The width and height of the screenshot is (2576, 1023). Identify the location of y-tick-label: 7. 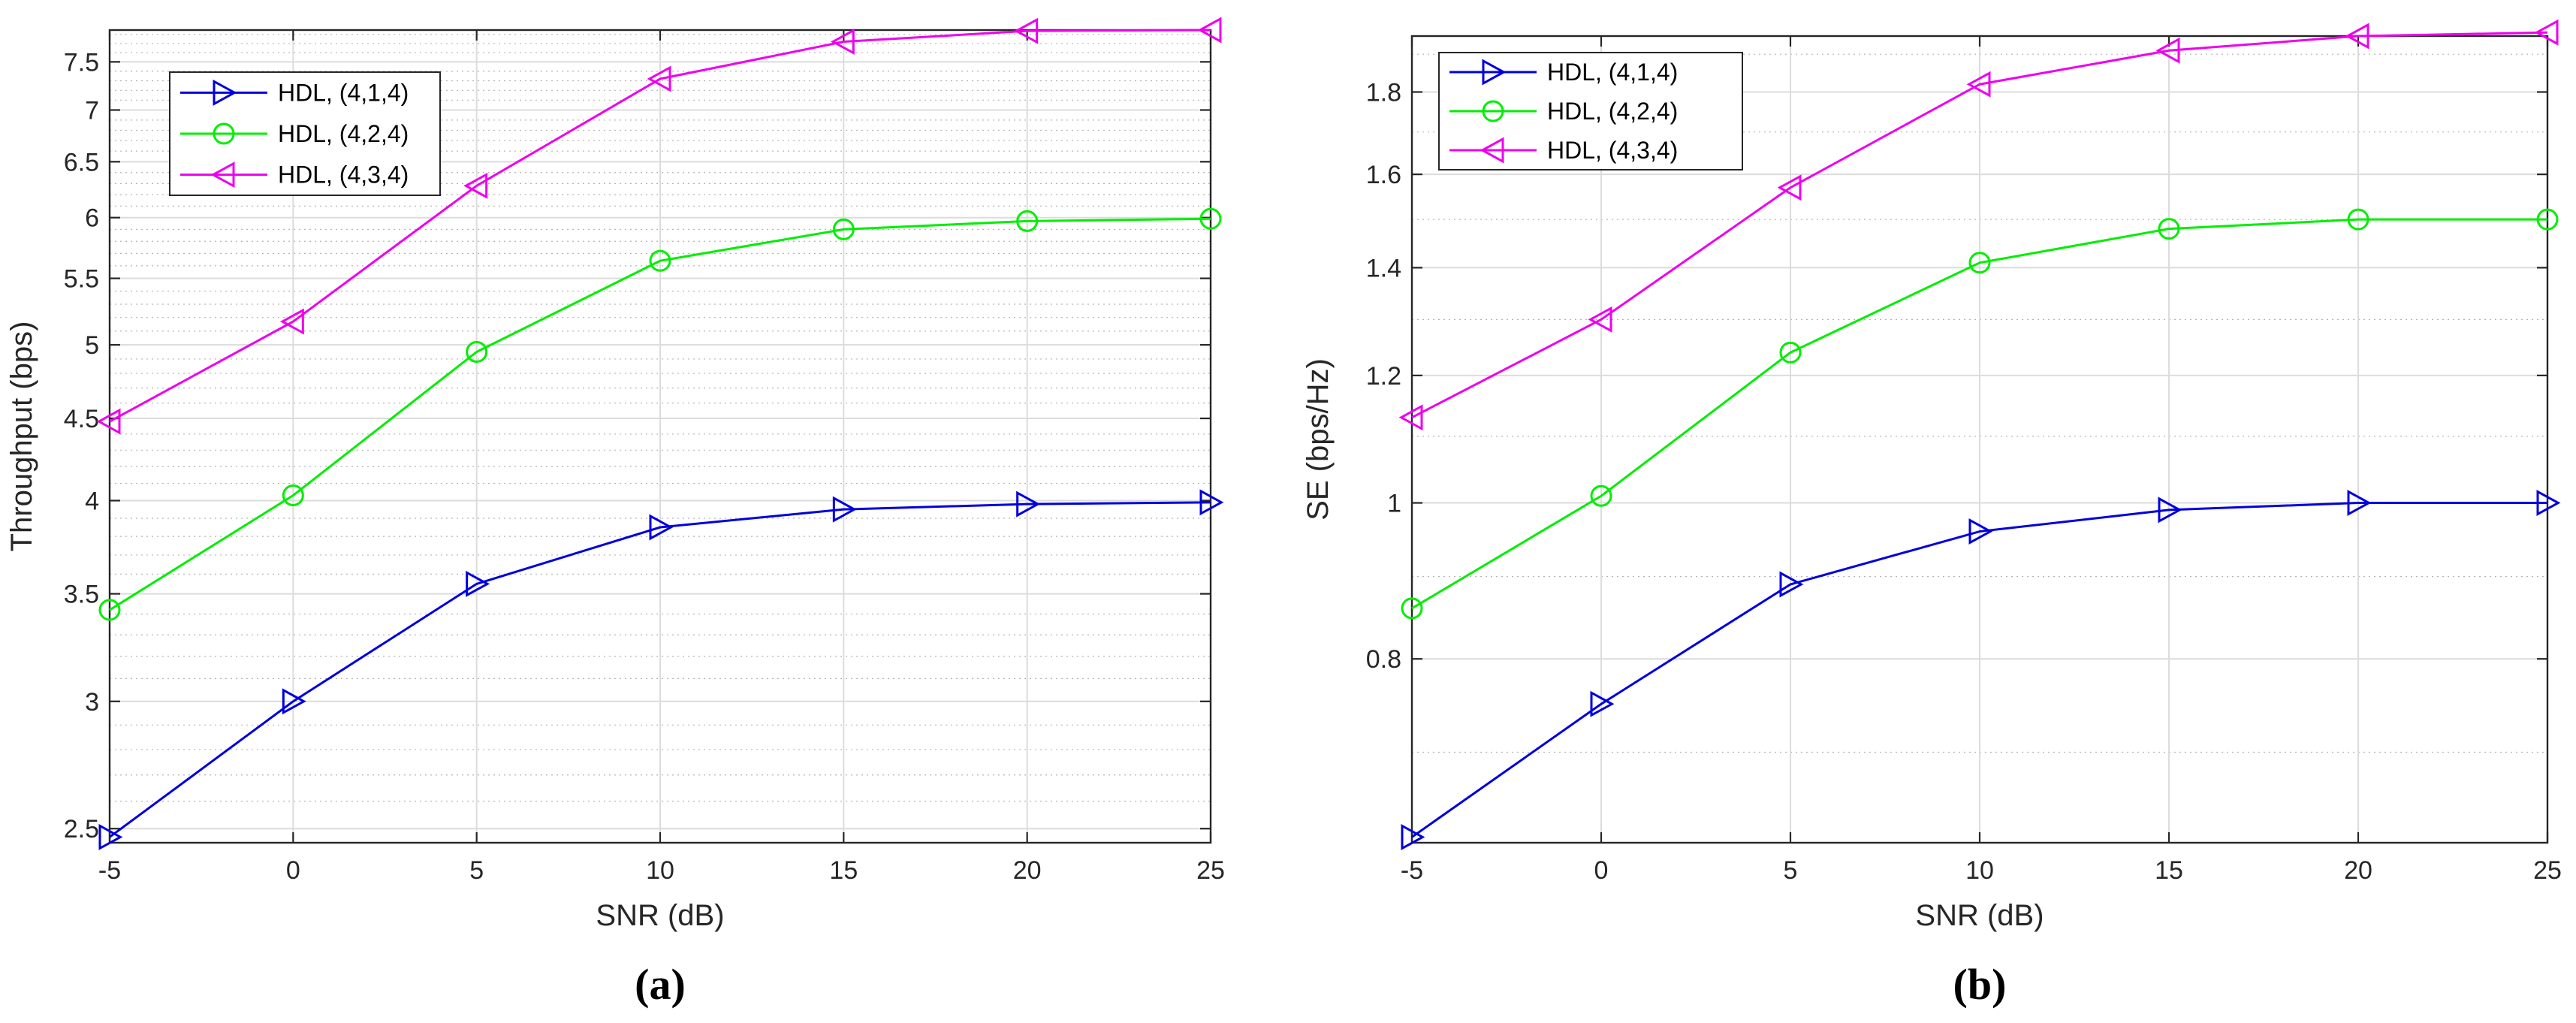
(92, 110).